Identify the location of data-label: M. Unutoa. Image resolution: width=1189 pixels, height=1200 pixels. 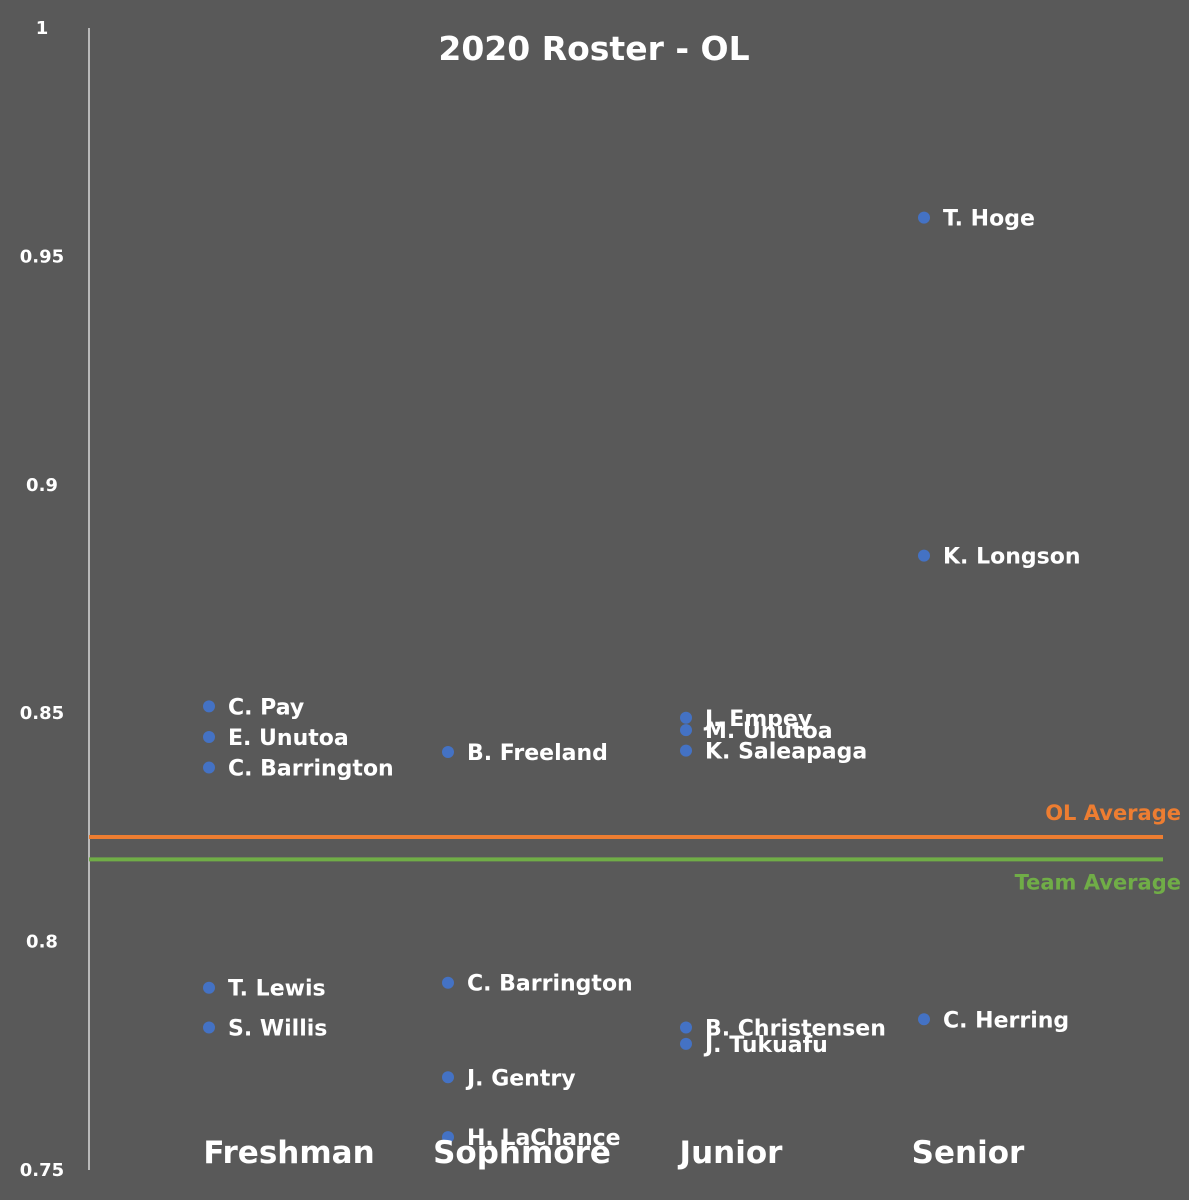
(769, 731).